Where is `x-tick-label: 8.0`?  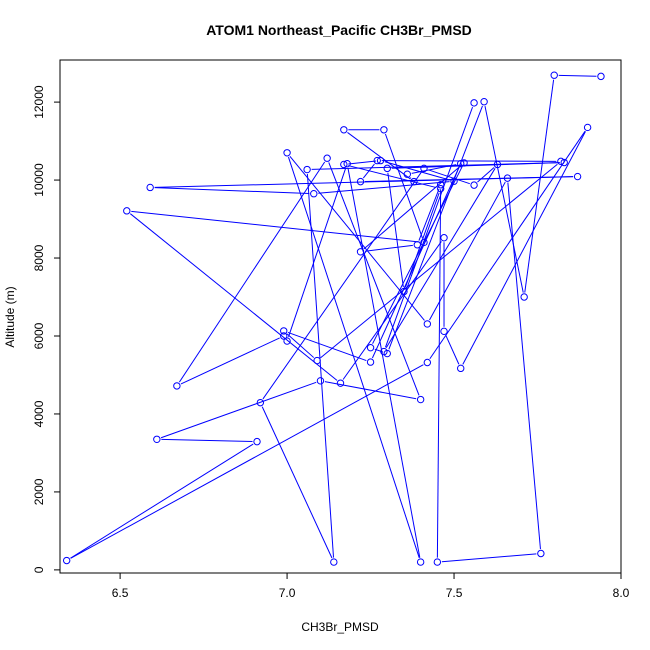 x-tick-label: 8.0 is located at coordinates (621, 593).